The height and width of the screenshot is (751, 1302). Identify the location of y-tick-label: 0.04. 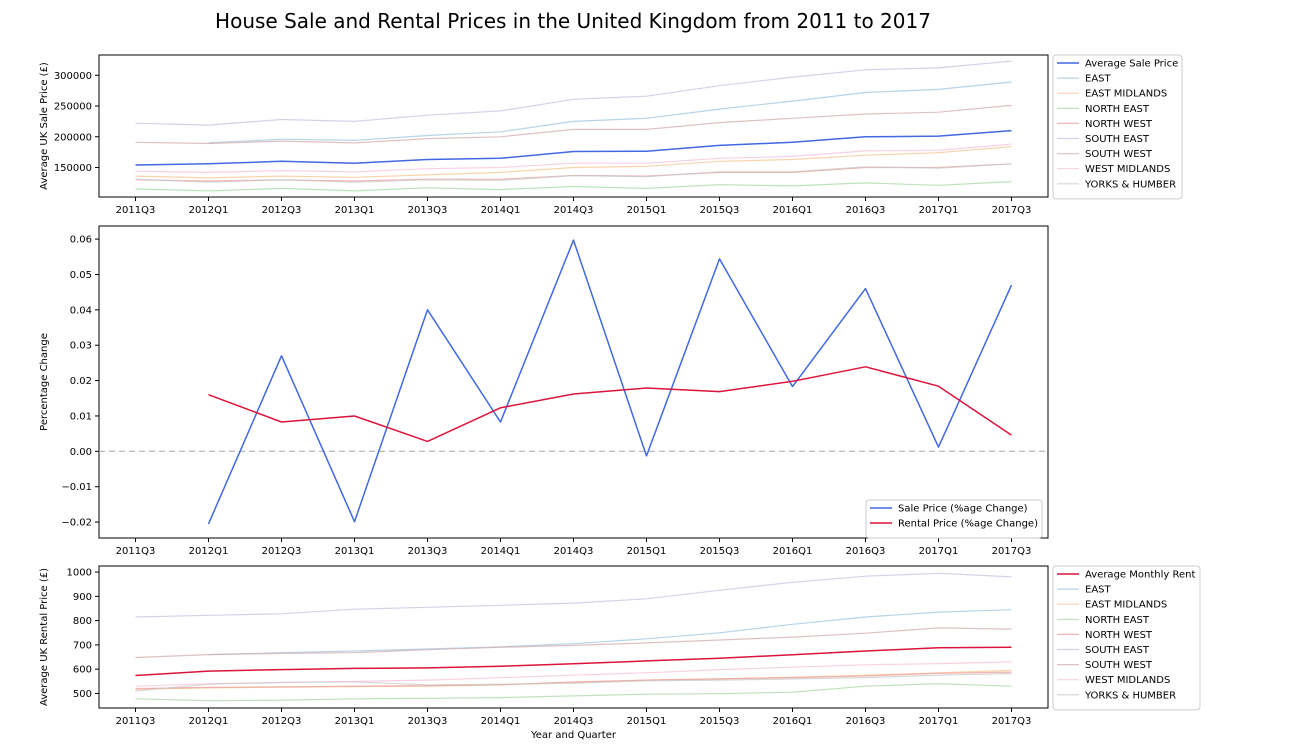
(81, 310).